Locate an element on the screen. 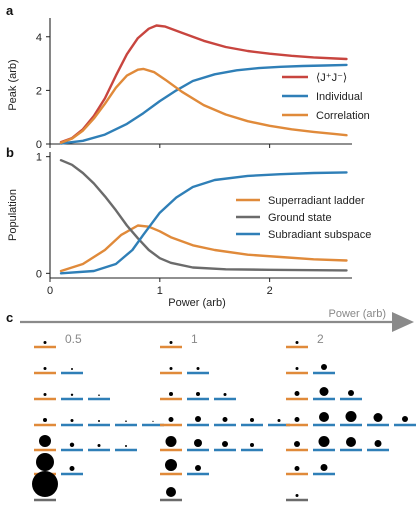  power-arrow-head is located at coordinates (403, 322).